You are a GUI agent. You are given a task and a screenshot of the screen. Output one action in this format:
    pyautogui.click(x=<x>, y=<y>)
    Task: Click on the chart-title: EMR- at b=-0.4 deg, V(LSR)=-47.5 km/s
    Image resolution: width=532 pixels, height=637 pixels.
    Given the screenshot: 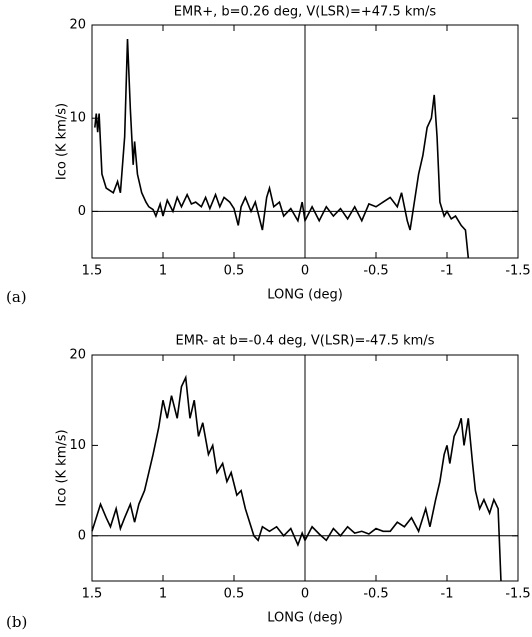 What is the action you would take?
    pyautogui.click(x=305, y=341)
    